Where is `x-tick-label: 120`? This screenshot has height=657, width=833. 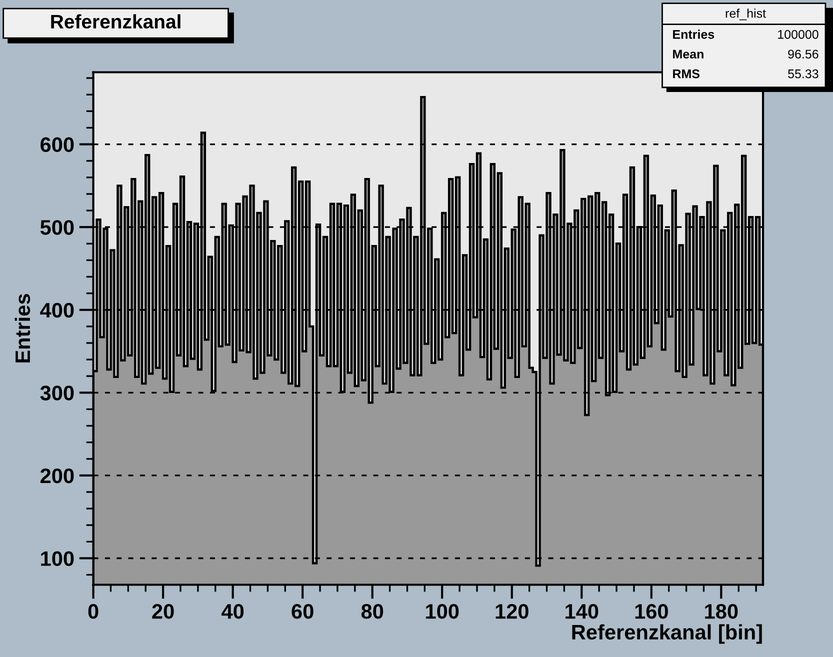 x-tick-label: 120 is located at coordinates (512, 611).